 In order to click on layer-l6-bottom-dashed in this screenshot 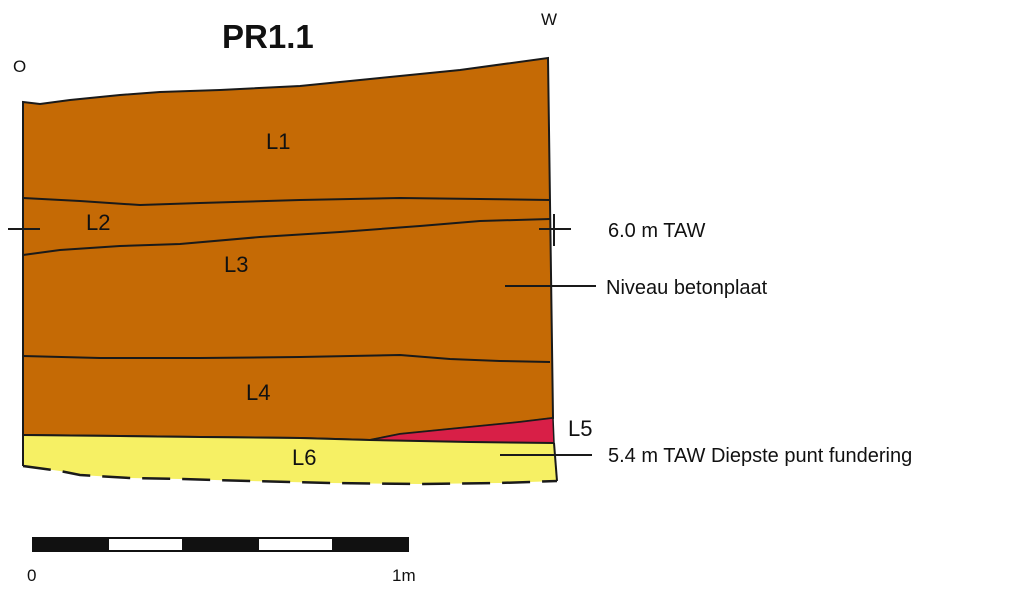, I will do `click(290, 475)`.